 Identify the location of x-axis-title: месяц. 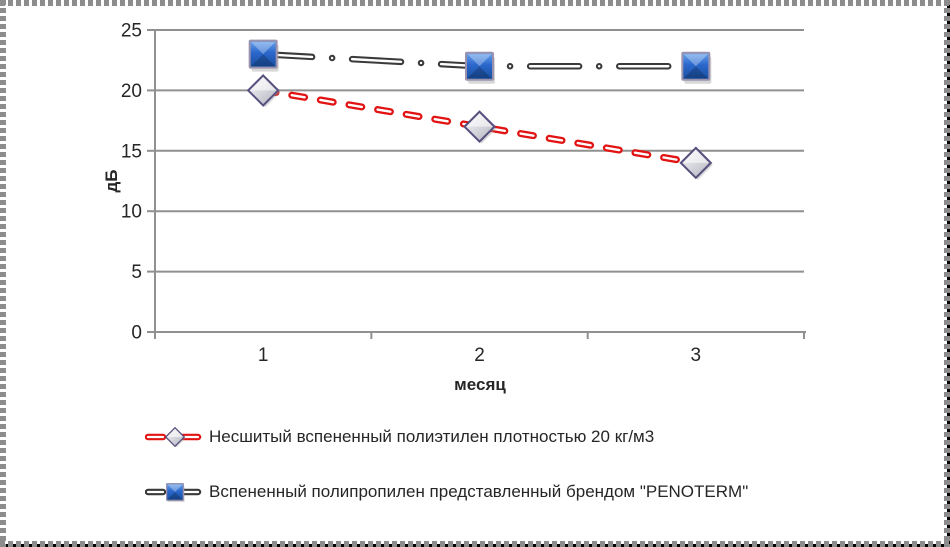
(480, 384).